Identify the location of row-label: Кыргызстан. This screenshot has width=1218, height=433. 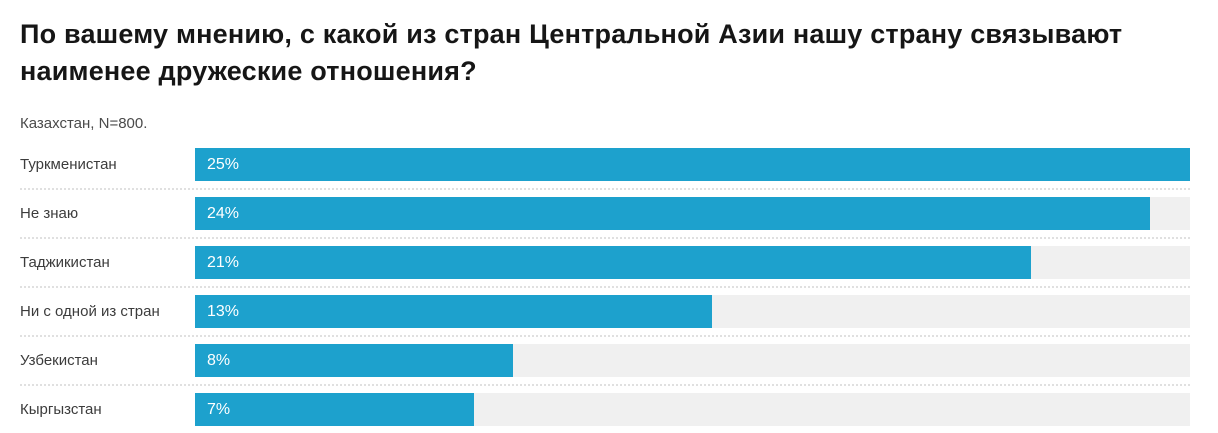
(61, 409).